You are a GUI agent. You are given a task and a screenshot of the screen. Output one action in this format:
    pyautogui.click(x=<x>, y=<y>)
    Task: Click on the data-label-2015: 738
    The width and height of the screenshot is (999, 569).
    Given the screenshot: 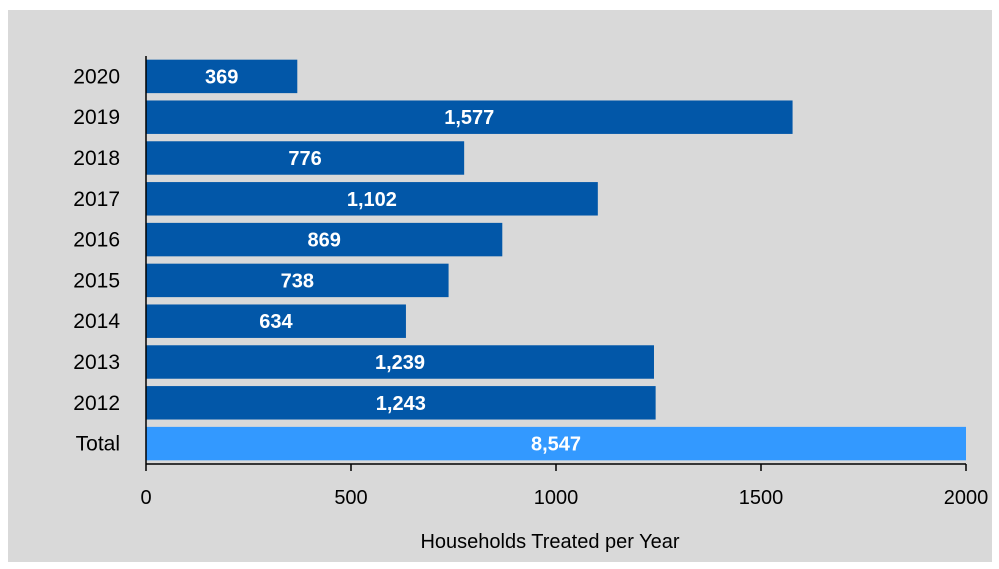 What is the action you would take?
    pyautogui.click(x=297, y=281)
    